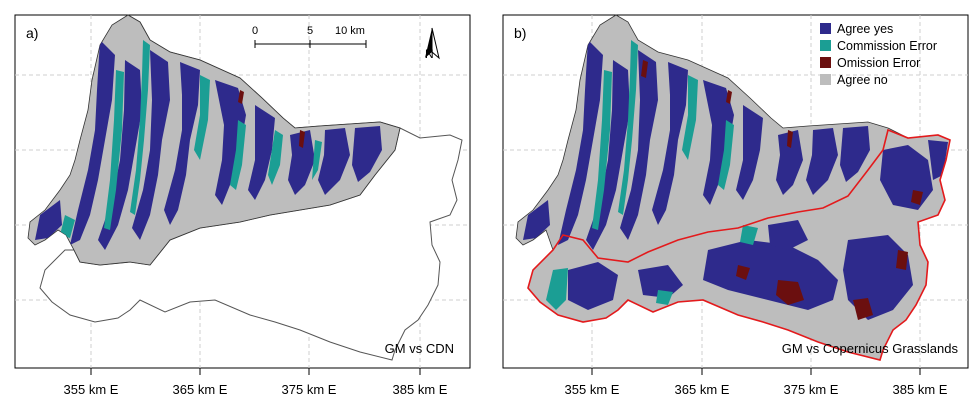  I want to click on legend-label: Omission Error, so click(878, 63).